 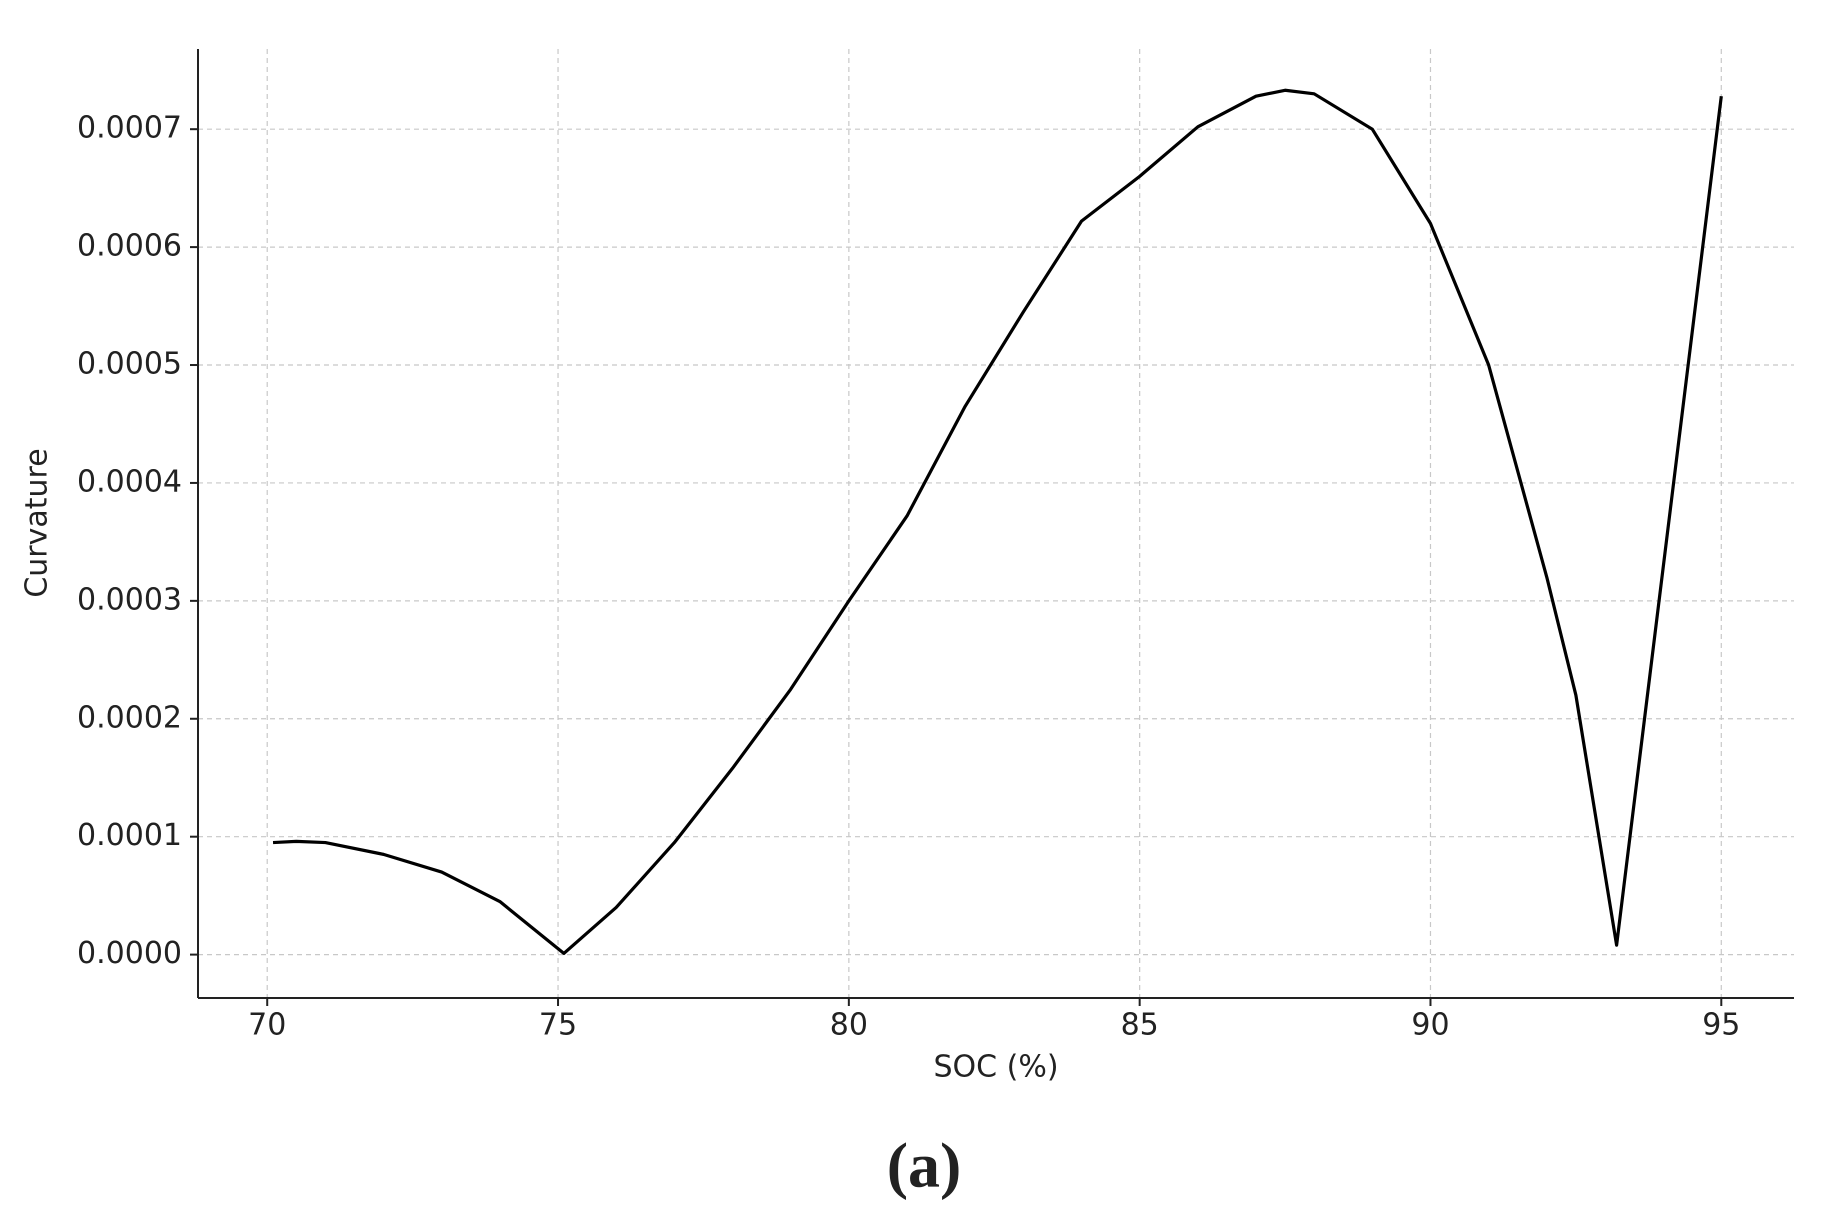 What do you see at coordinates (129, 599) in the screenshot?
I see `y-tick-label: 0.0003` at bounding box center [129, 599].